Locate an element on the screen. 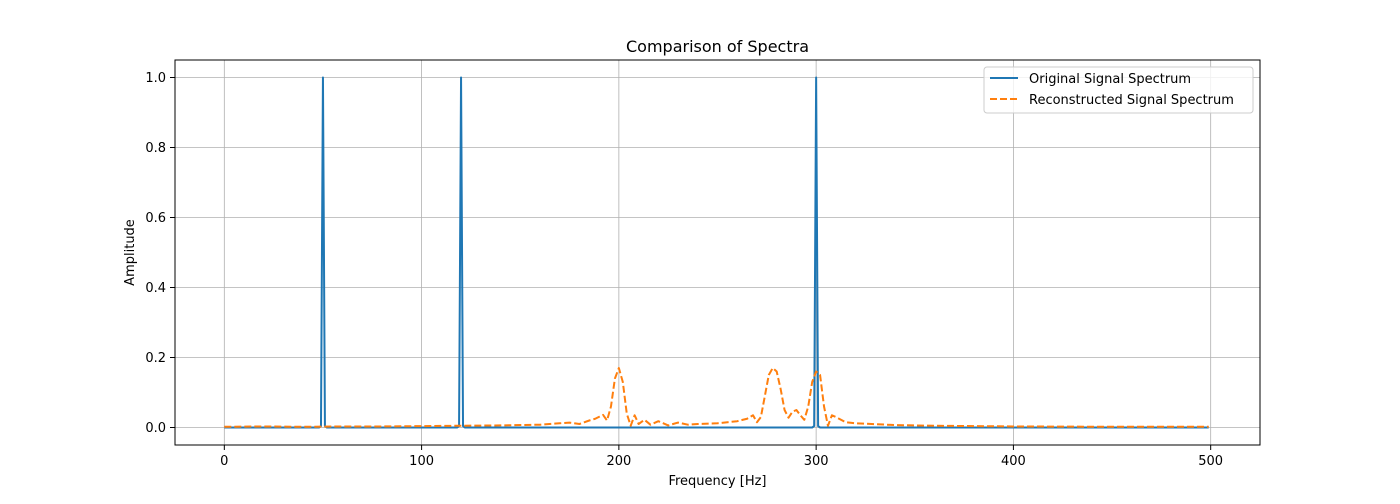 This screenshot has width=1400, height=504. legend-label-reconstructed: Reconstructed Signal Spectrum is located at coordinates (1131, 100).